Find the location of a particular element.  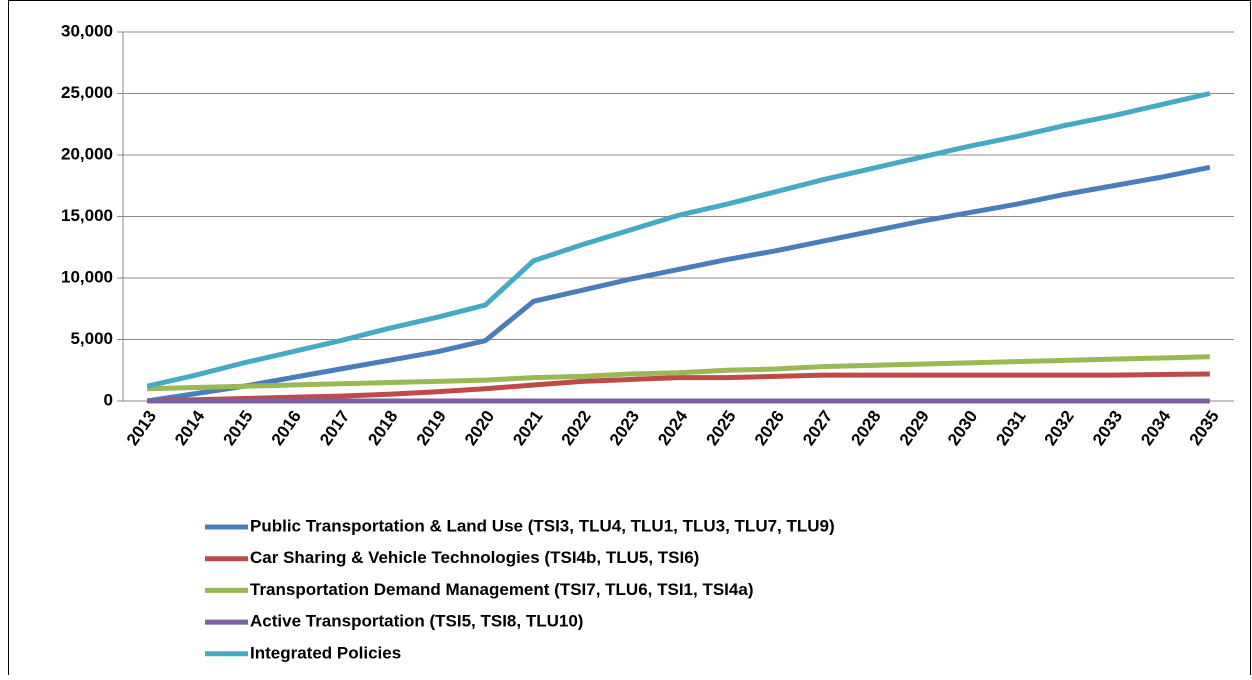

y-tick-label: 30,000 is located at coordinates (87, 30).